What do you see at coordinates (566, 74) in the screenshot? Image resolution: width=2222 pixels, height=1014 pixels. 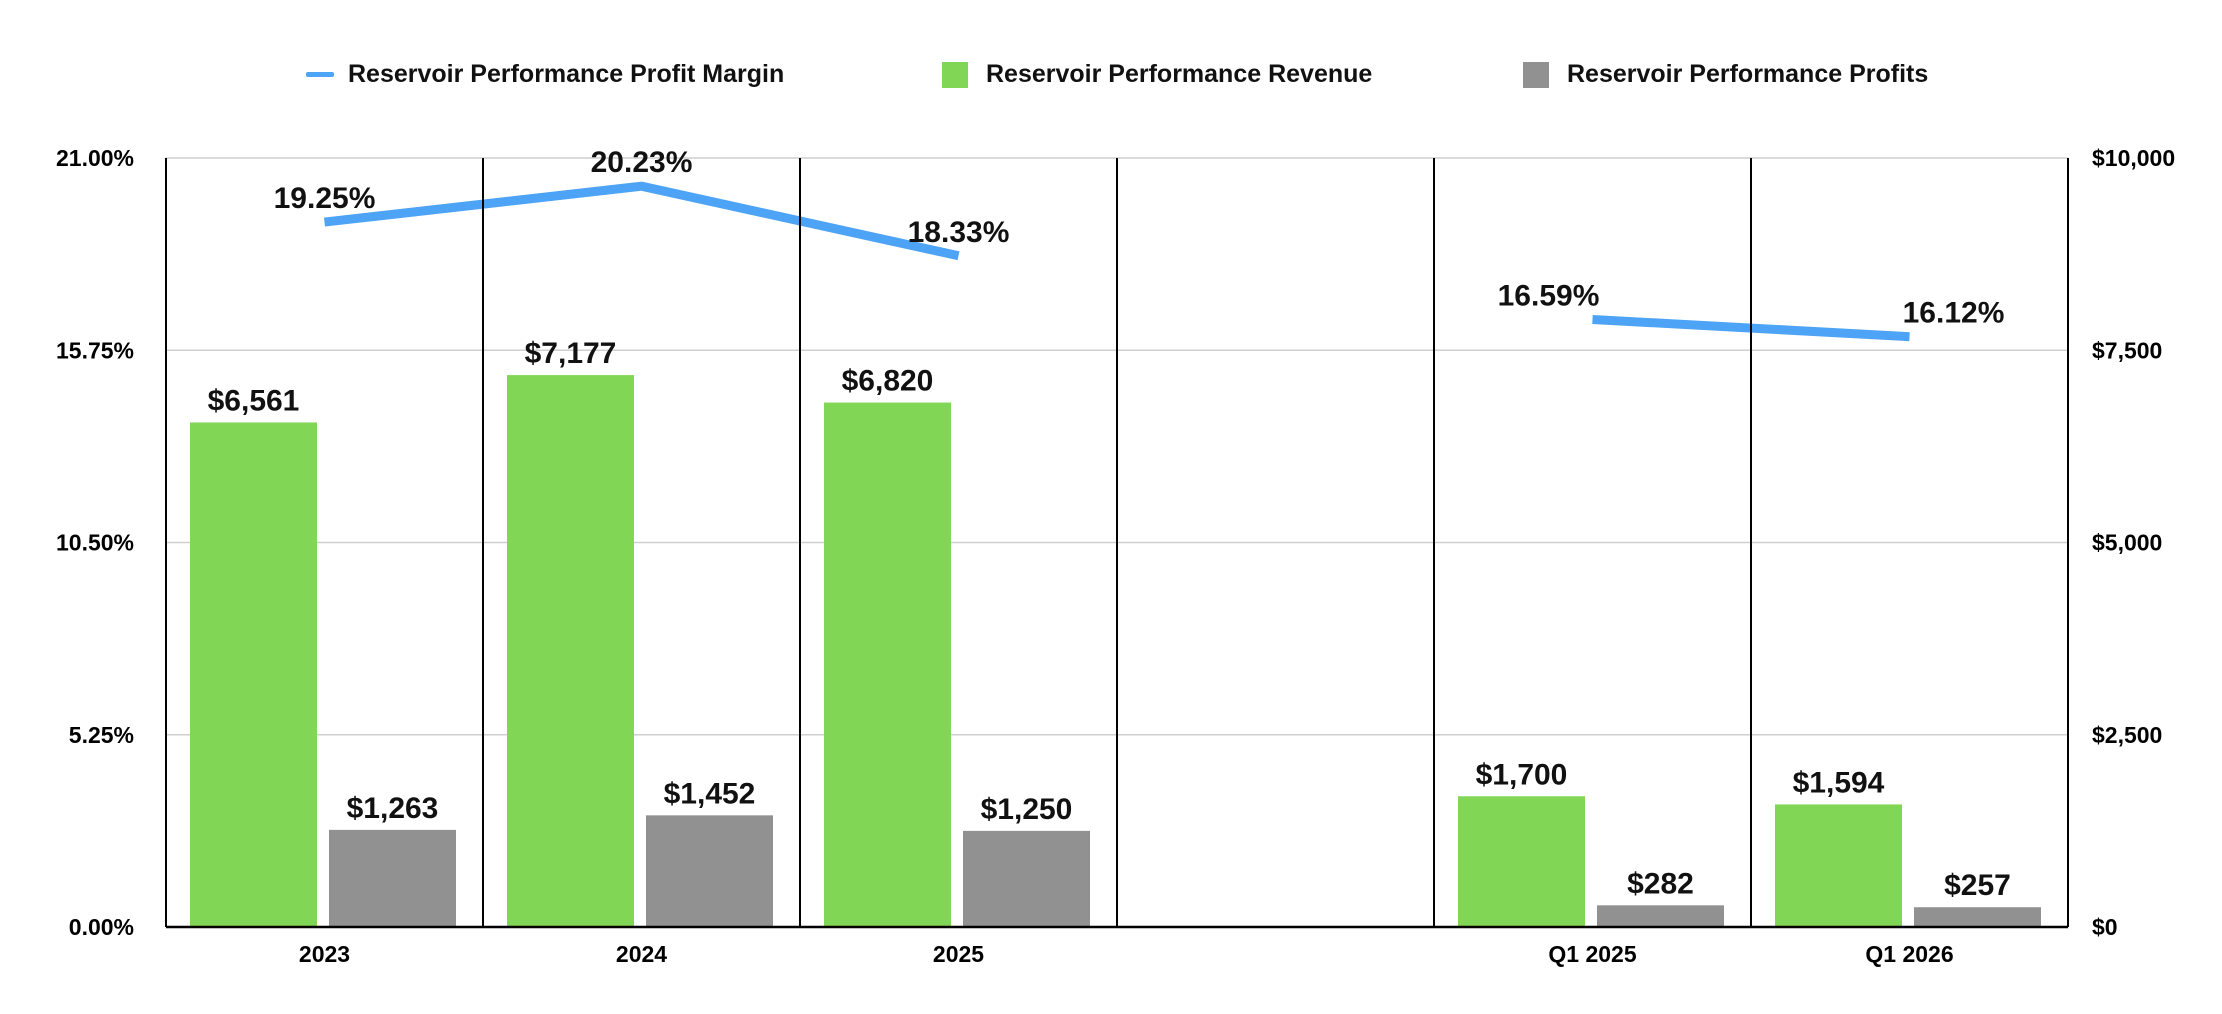 I see `legend-label-margin: Reservoir Performance Profit Margin` at bounding box center [566, 74].